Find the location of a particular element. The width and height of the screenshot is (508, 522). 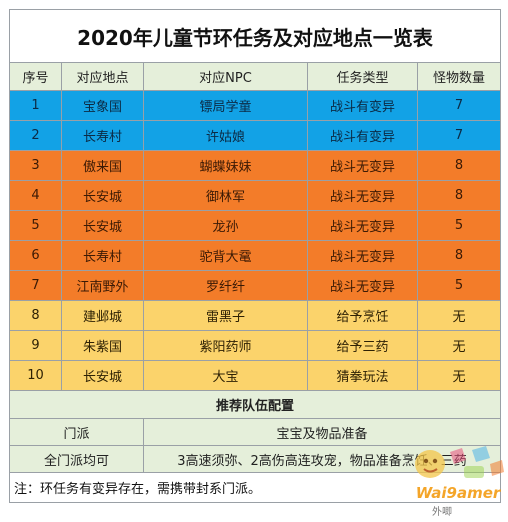

table-row: 2 长寿村 许姑娘 战斗有变异 7 is located at coordinates (255, 135).